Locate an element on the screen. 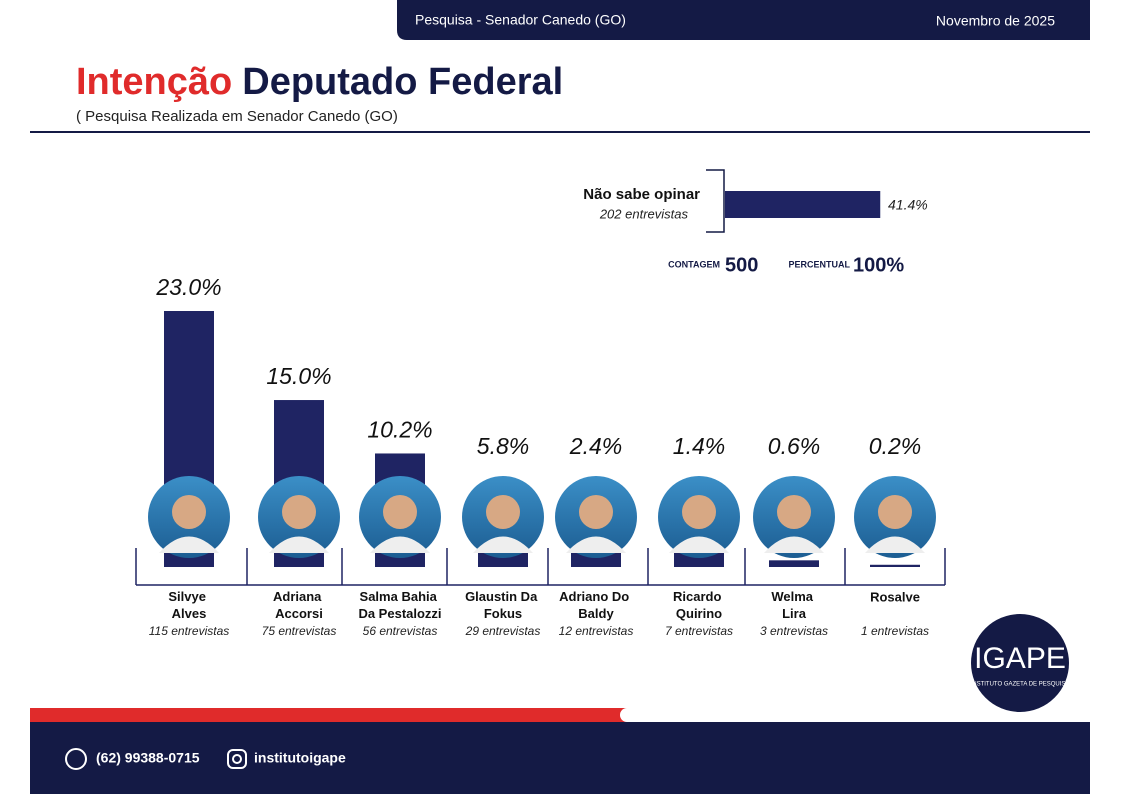 The height and width of the screenshot is (794, 1123). candidate-name-line: Salma Bahia is located at coordinates (400, 596).